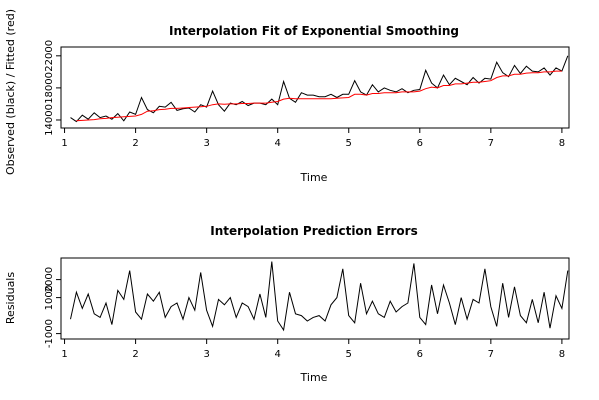 The width and height of the screenshot is (599, 400). I want to click on y-tick-label: -1000, so click(49, 333).